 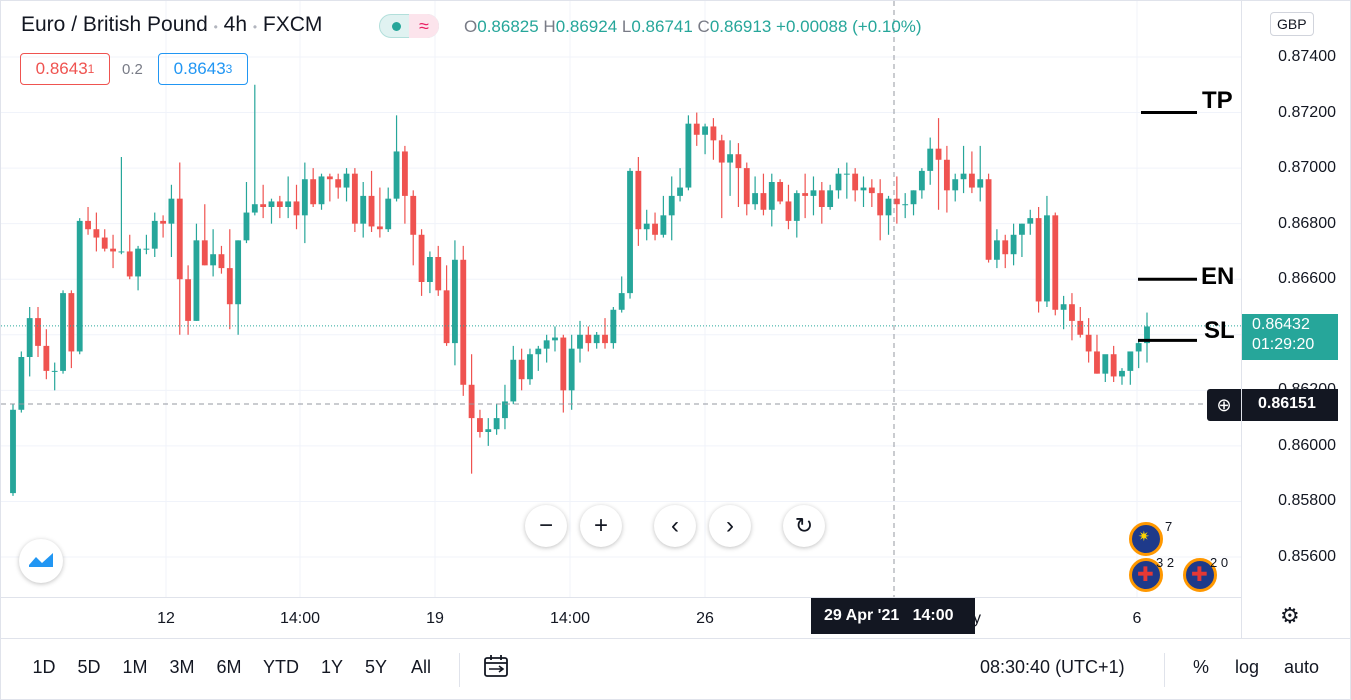 I want to click on event-gb-flag-1: ✚, so click(x=1146, y=575).